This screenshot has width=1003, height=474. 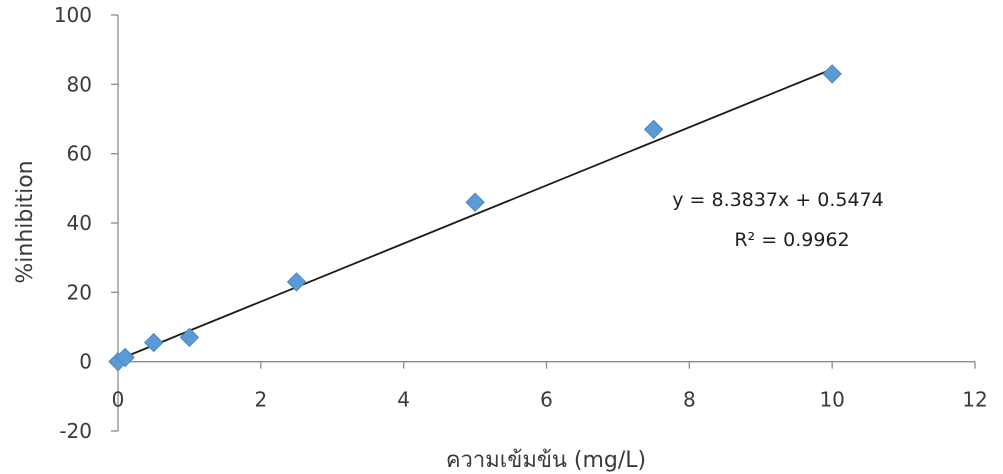 What do you see at coordinates (974, 400) in the screenshot?
I see `x-tick-label: 12` at bounding box center [974, 400].